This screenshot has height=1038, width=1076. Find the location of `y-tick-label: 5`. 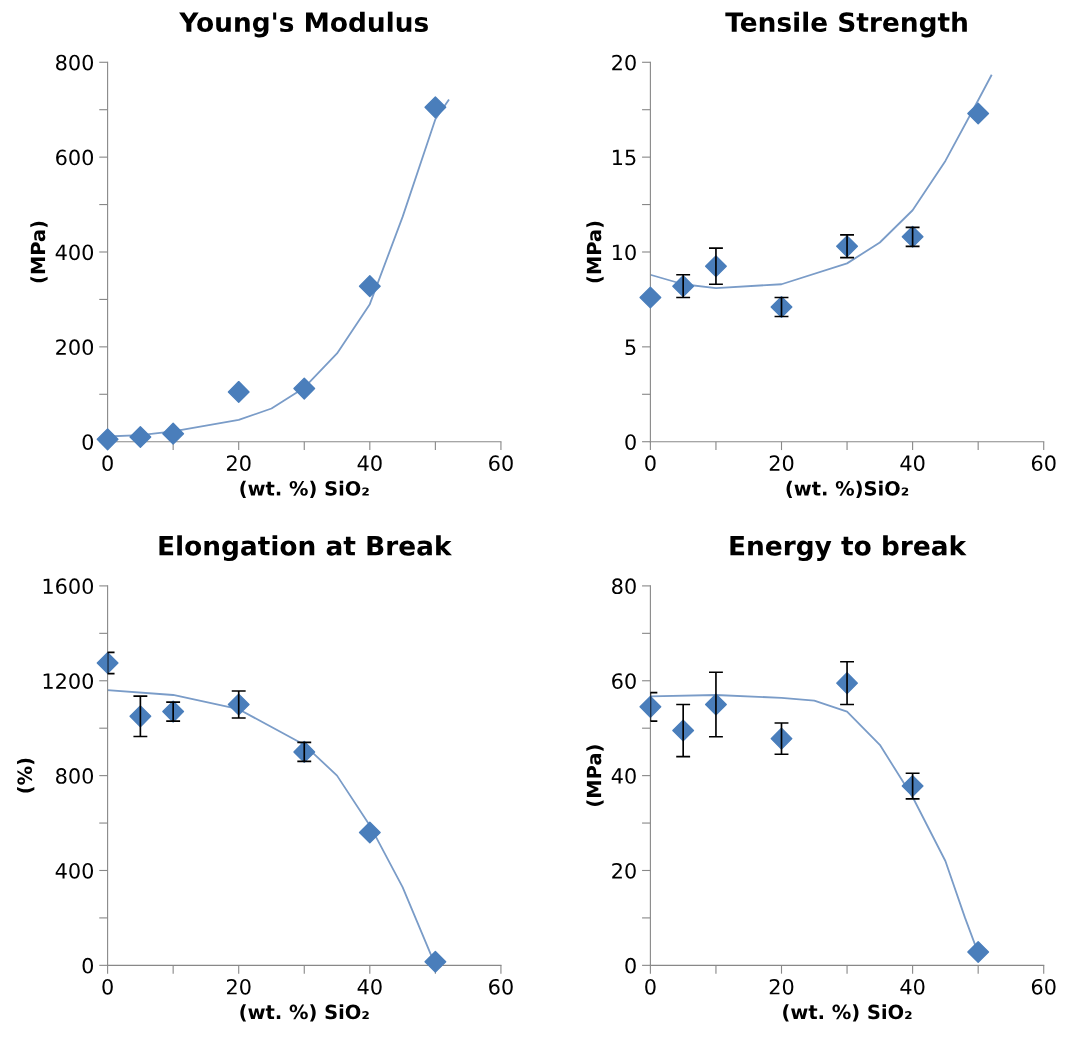

y-tick-label: 5 is located at coordinates (630, 347).